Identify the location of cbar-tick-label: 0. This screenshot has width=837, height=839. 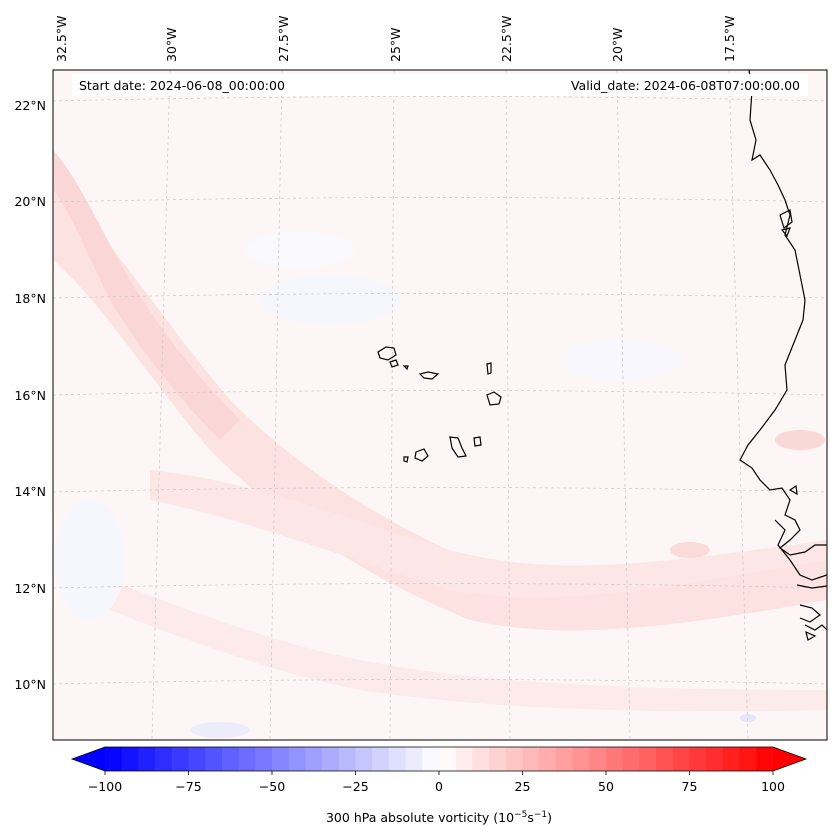
(439, 786).